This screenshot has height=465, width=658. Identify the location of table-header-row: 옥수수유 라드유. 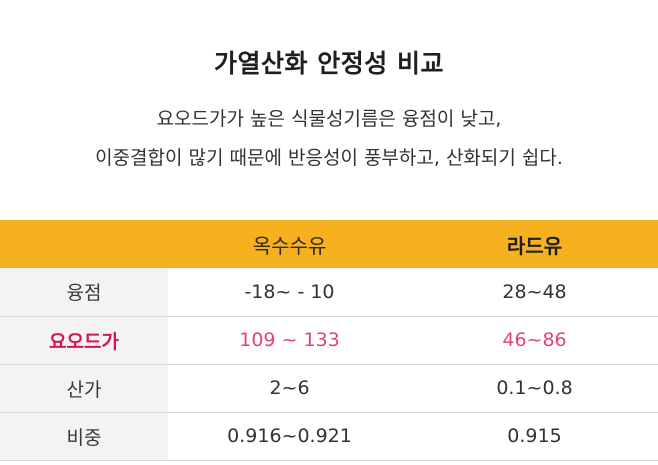
(329, 244).